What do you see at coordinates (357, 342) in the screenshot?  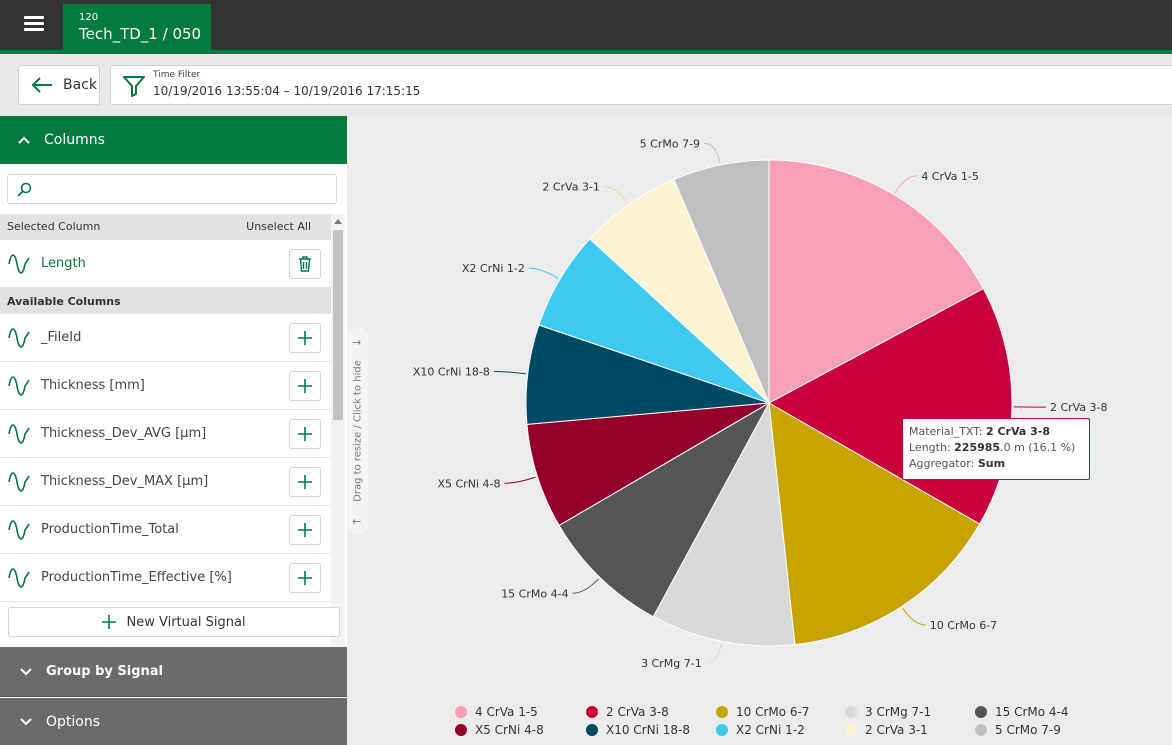 I see `arrow-right-icon: →` at bounding box center [357, 342].